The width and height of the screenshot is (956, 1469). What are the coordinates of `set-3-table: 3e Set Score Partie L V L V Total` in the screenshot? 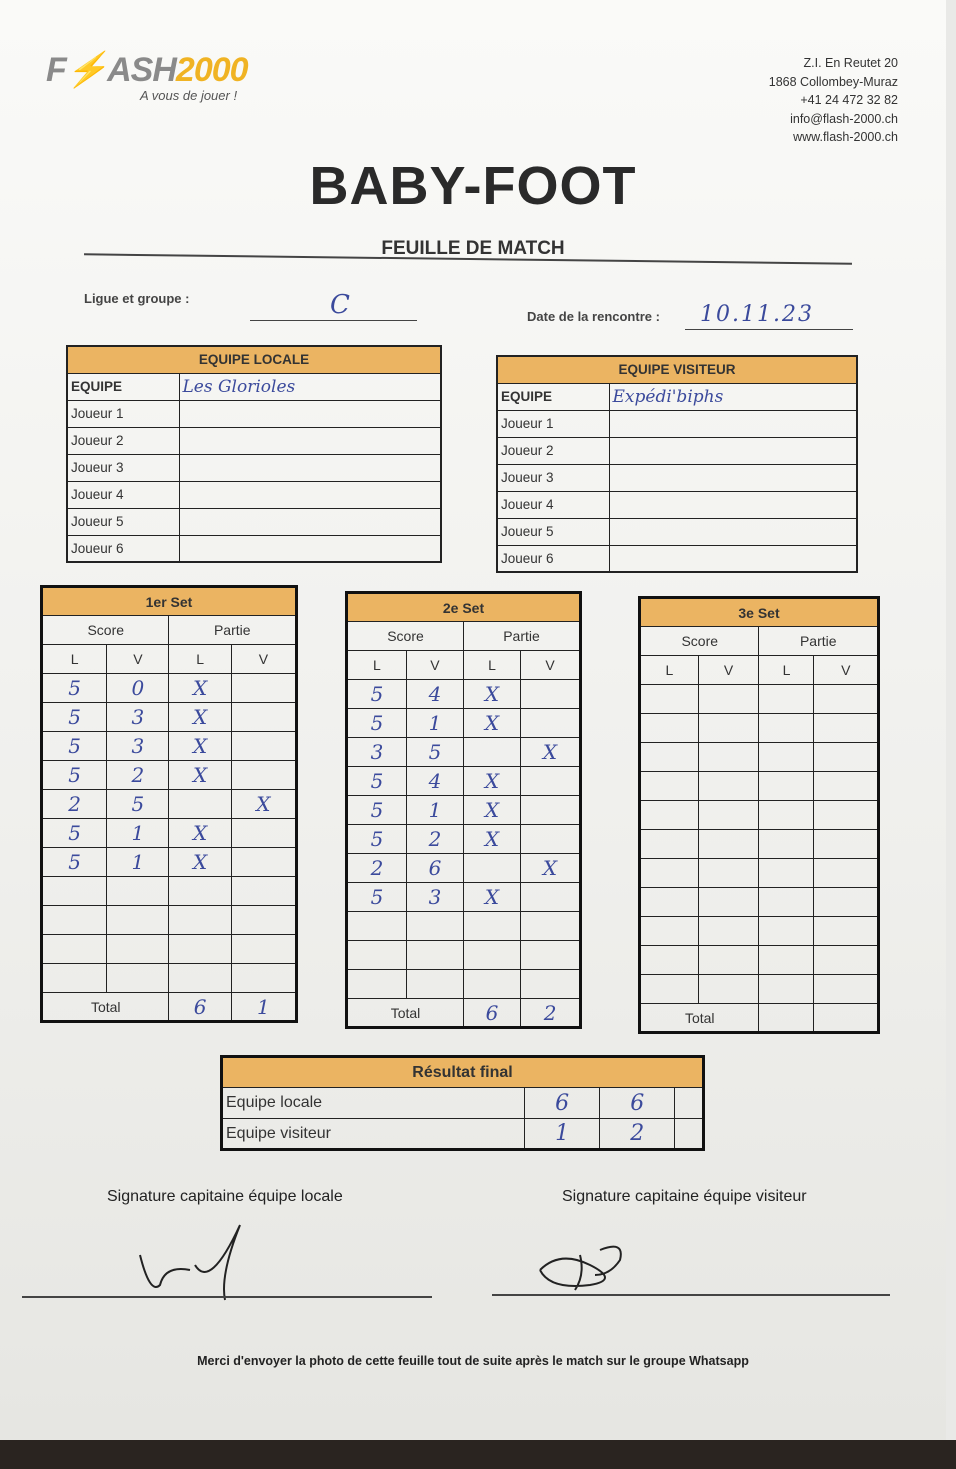 It's located at (759, 815).